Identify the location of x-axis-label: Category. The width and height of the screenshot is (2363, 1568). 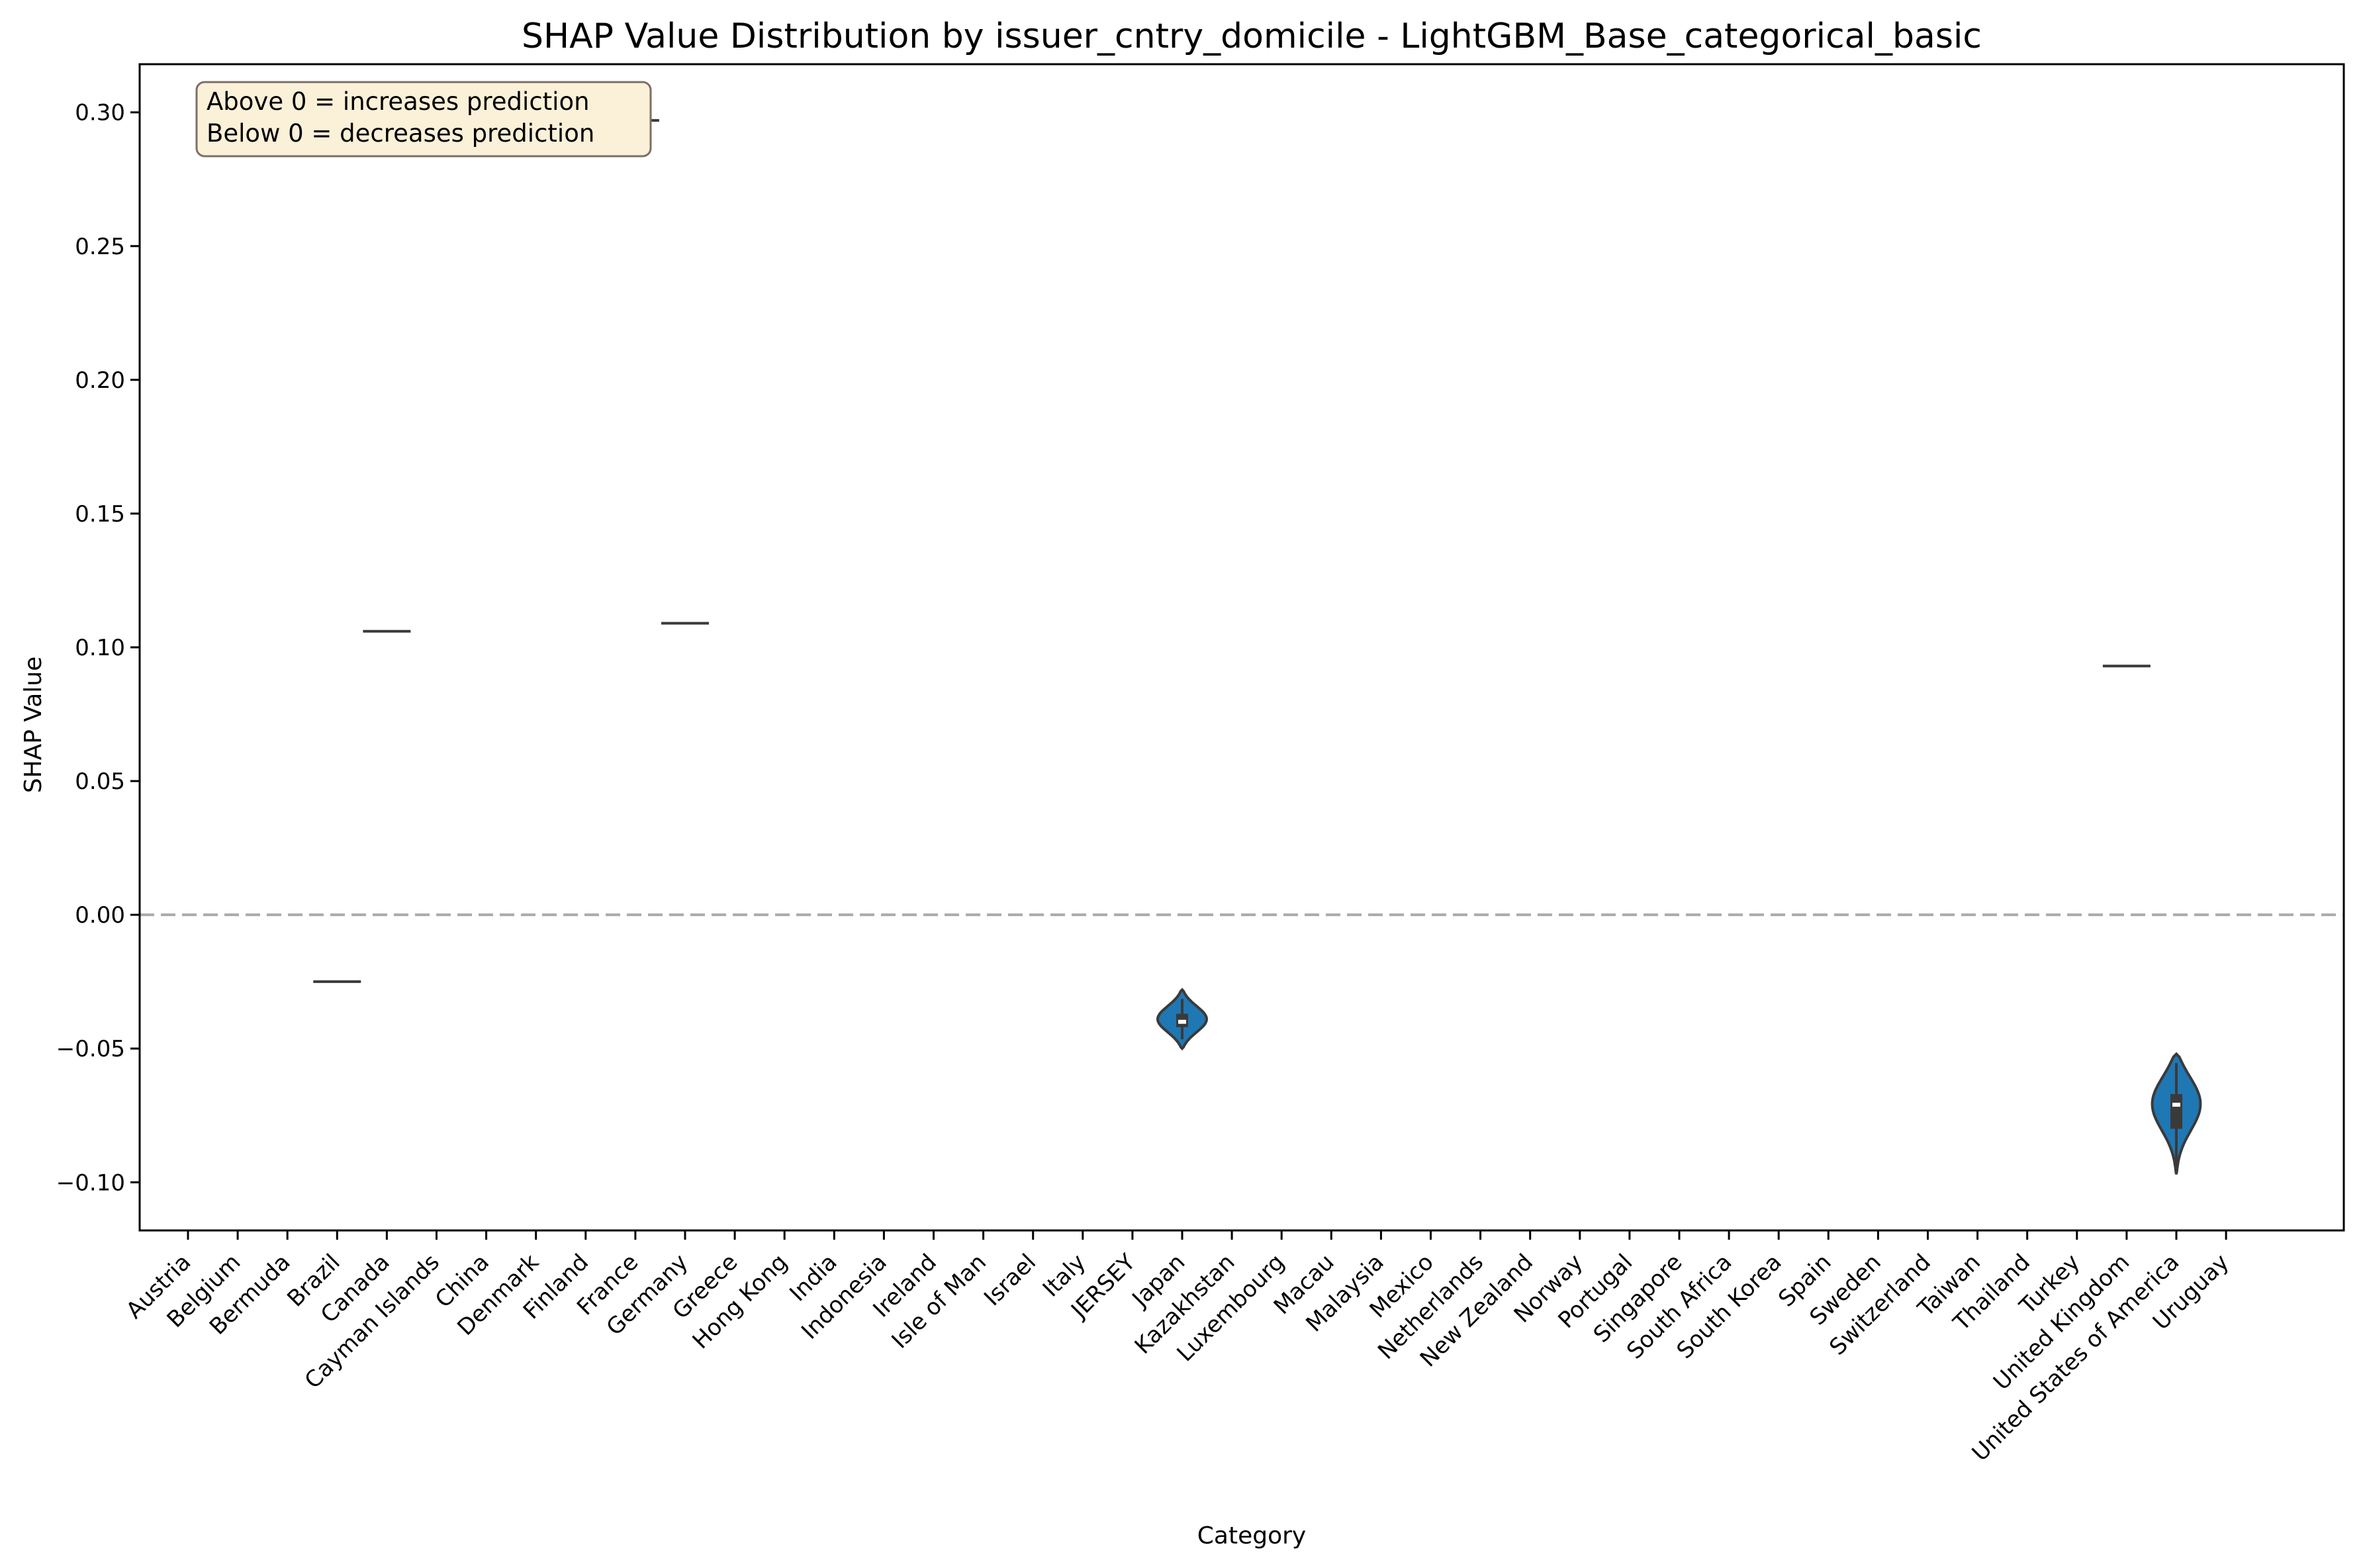
(1251, 1535).